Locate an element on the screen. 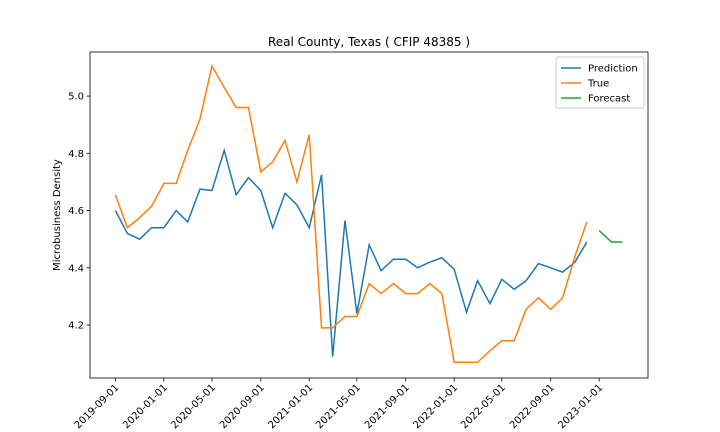 Image resolution: width=720 pixels, height=432 pixels. y-axis-label: Microbusiness Density is located at coordinates (57, 215).